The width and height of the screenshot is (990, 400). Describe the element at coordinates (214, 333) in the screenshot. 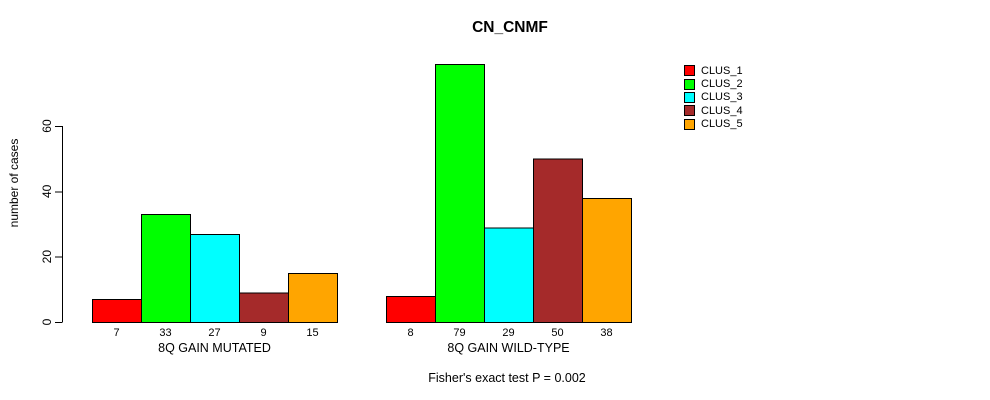

I see `bar-value-label: 27` at that location.